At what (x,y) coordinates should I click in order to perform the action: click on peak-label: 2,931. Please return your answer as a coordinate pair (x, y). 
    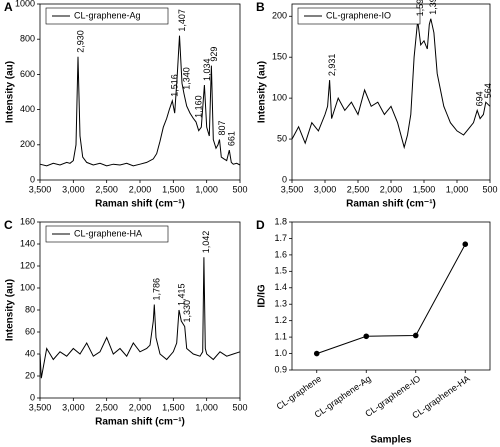
    Looking at the image, I should click on (332, 65).